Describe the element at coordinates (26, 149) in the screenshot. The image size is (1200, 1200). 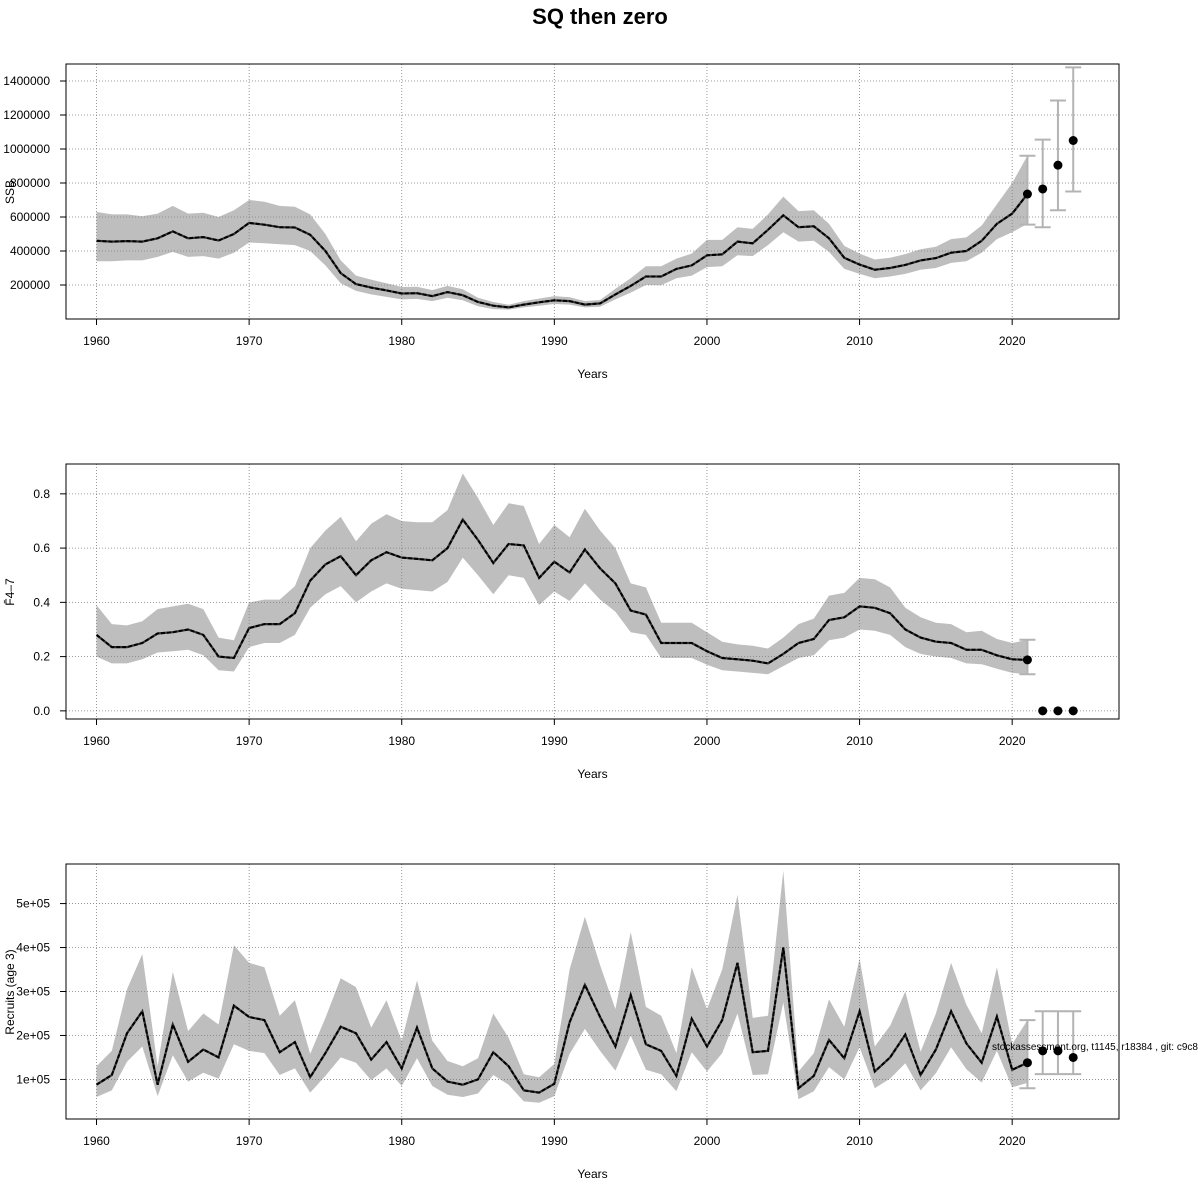
I see `y-tick-label: 1000000` at that location.